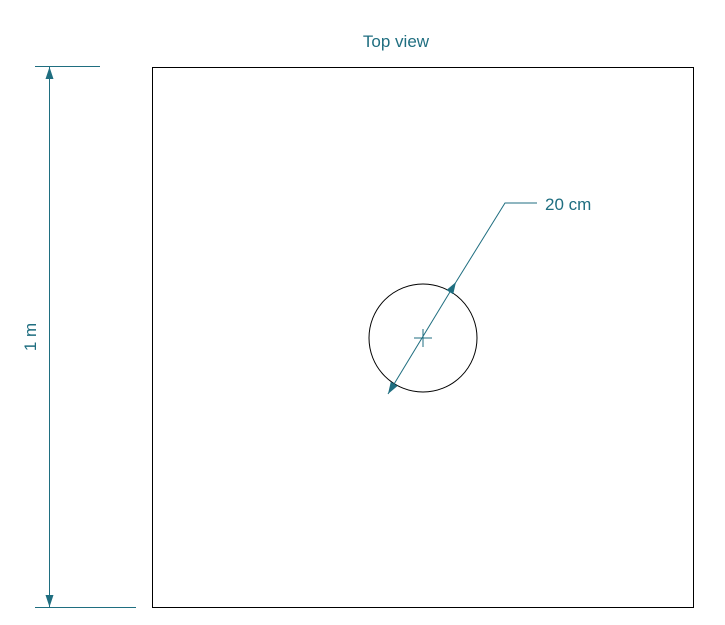  What do you see at coordinates (496, 242) in the screenshot?
I see `diameter-leader-line` at bounding box center [496, 242].